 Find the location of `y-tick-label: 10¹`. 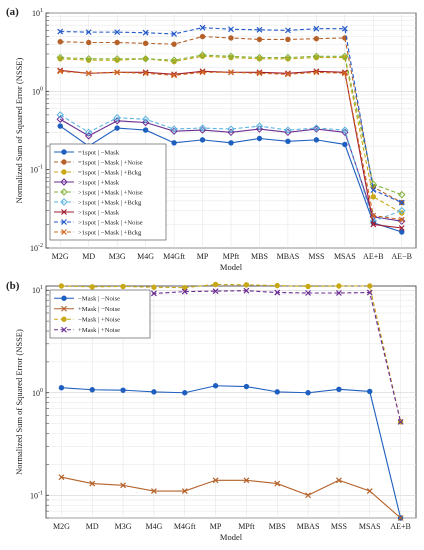

y-tick-label: 10¹ is located at coordinates (37, 13).